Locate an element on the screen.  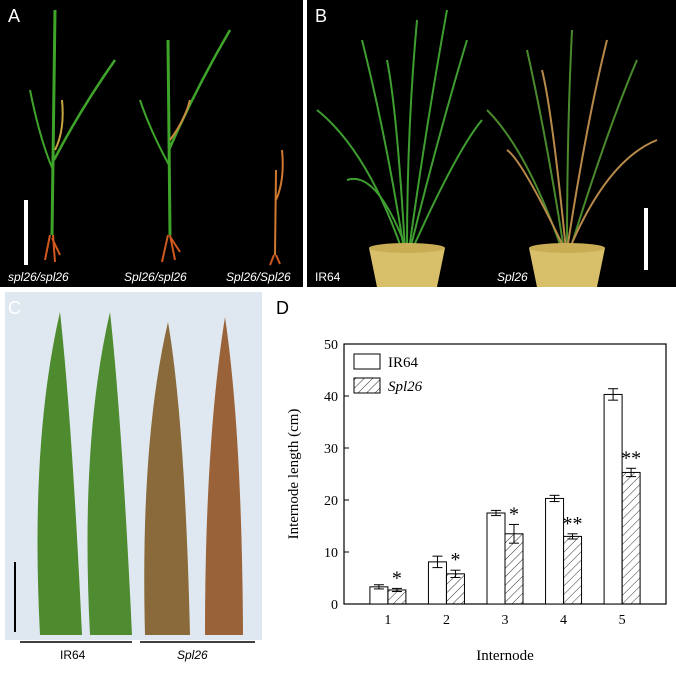
panel-b-letter: B is located at coordinates (321, 16).